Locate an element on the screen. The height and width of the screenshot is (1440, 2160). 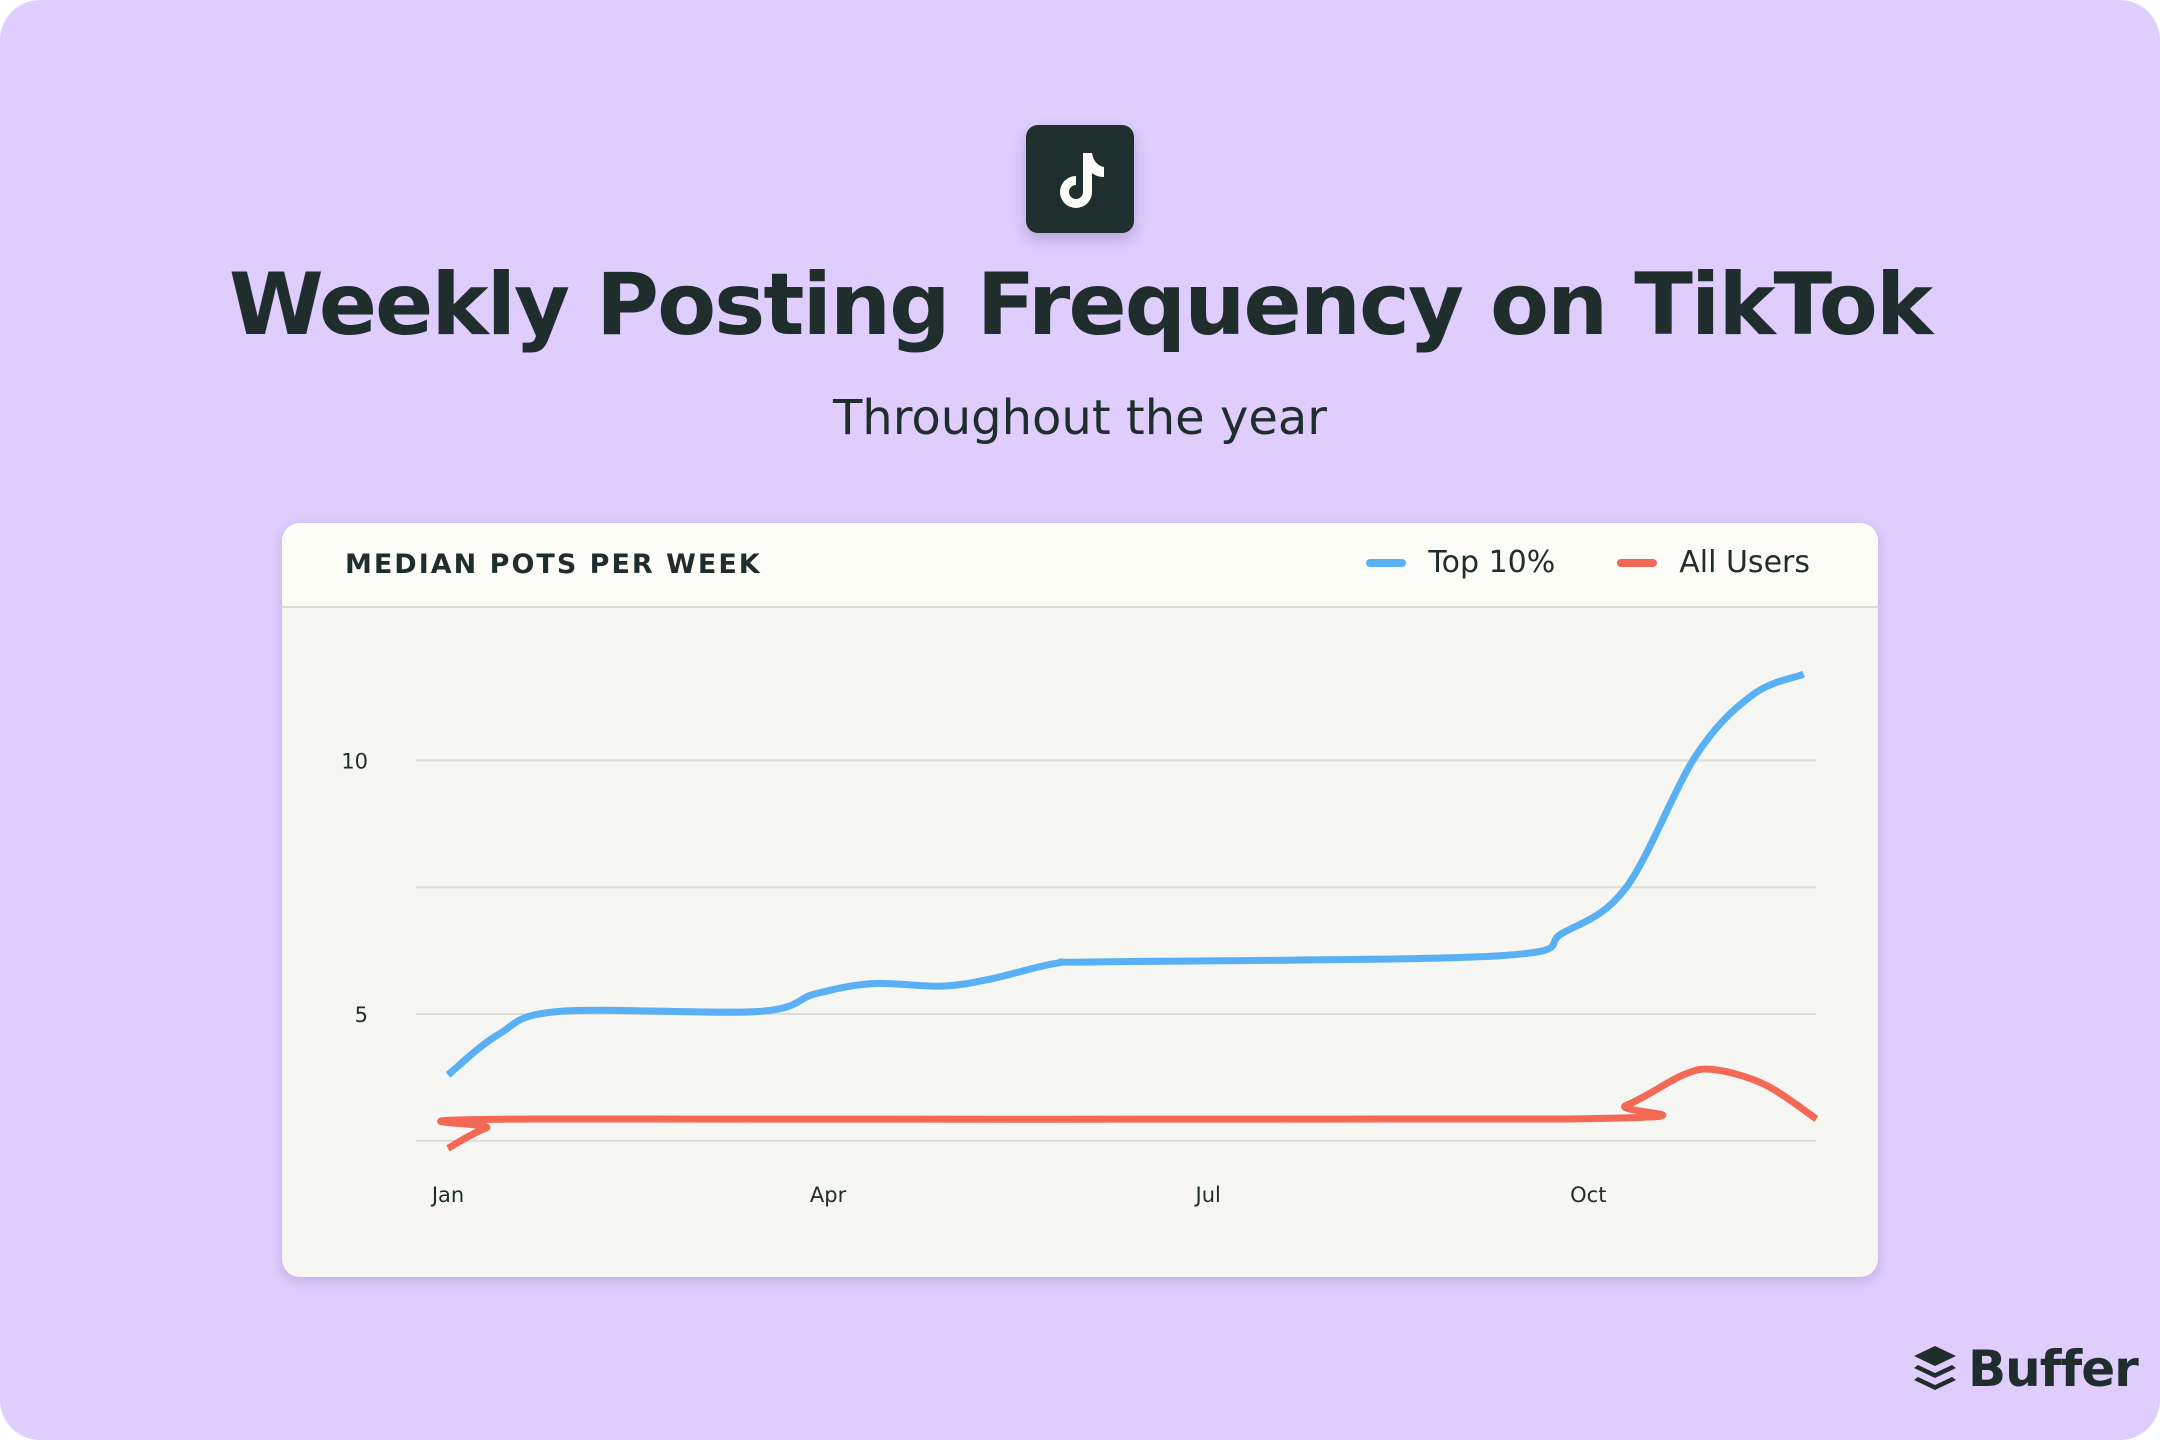
legend: Top 10% All Users is located at coordinates (1557, 562).